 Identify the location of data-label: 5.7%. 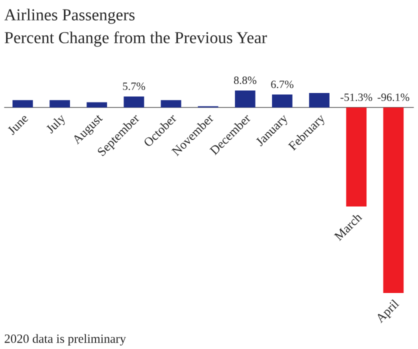
(134, 86).